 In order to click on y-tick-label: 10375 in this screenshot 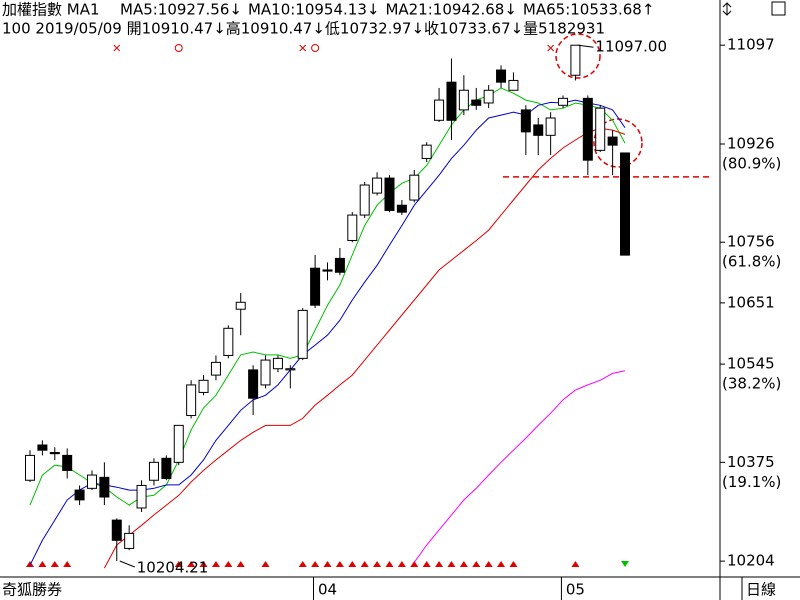, I will do `click(751, 462)`.